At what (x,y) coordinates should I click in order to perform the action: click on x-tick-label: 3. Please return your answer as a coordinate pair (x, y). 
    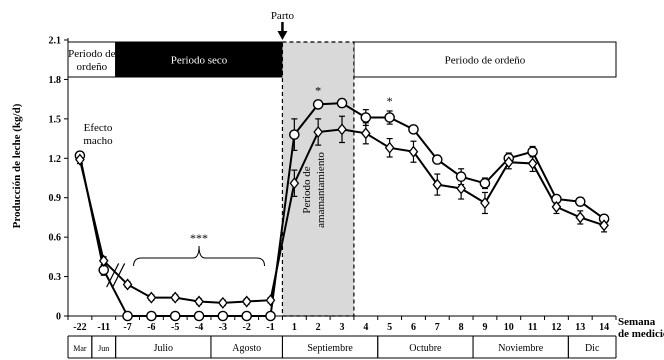
    Looking at the image, I should click on (342, 327).